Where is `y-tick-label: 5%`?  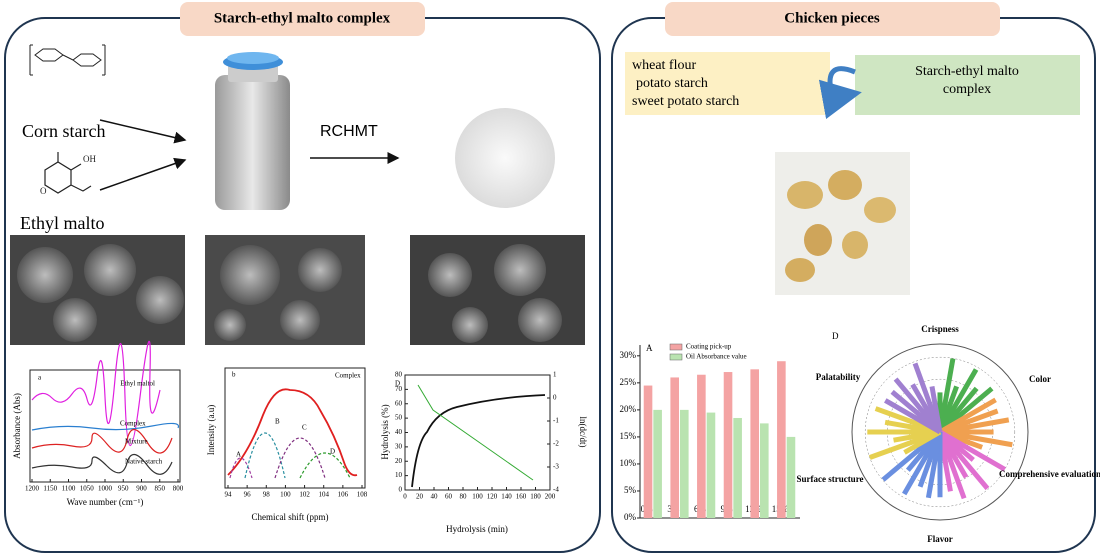 y-tick-label: 5% is located at coordinates (630, 490).